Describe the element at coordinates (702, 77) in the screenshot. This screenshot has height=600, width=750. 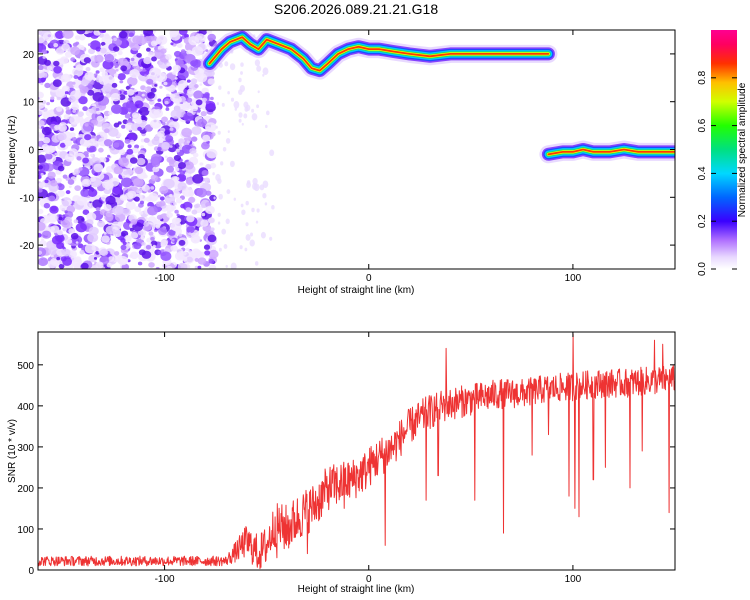
I see `colorbar-tick-label: 0.8` at that location.